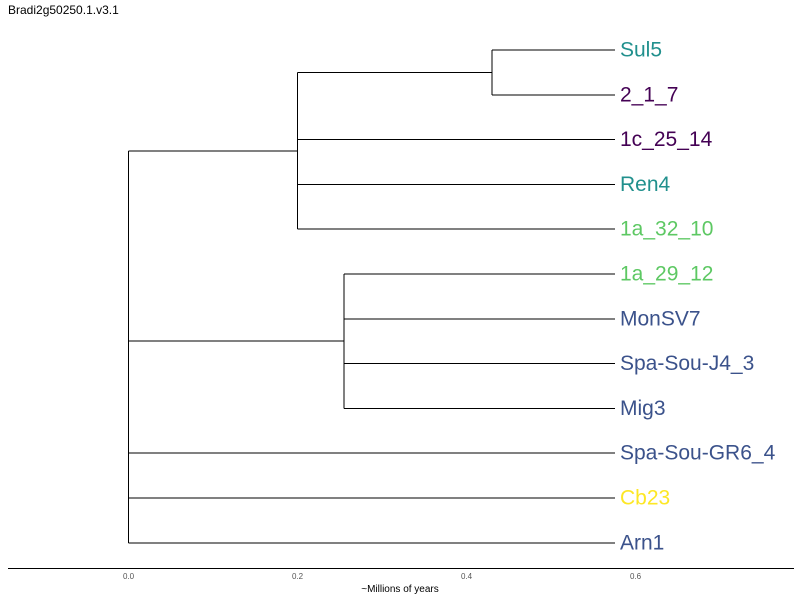 The width and height of the screenshot is (800, 600). I want to click on tree-title: Bradi2g50250.1.v3.1, so click(63, 10).